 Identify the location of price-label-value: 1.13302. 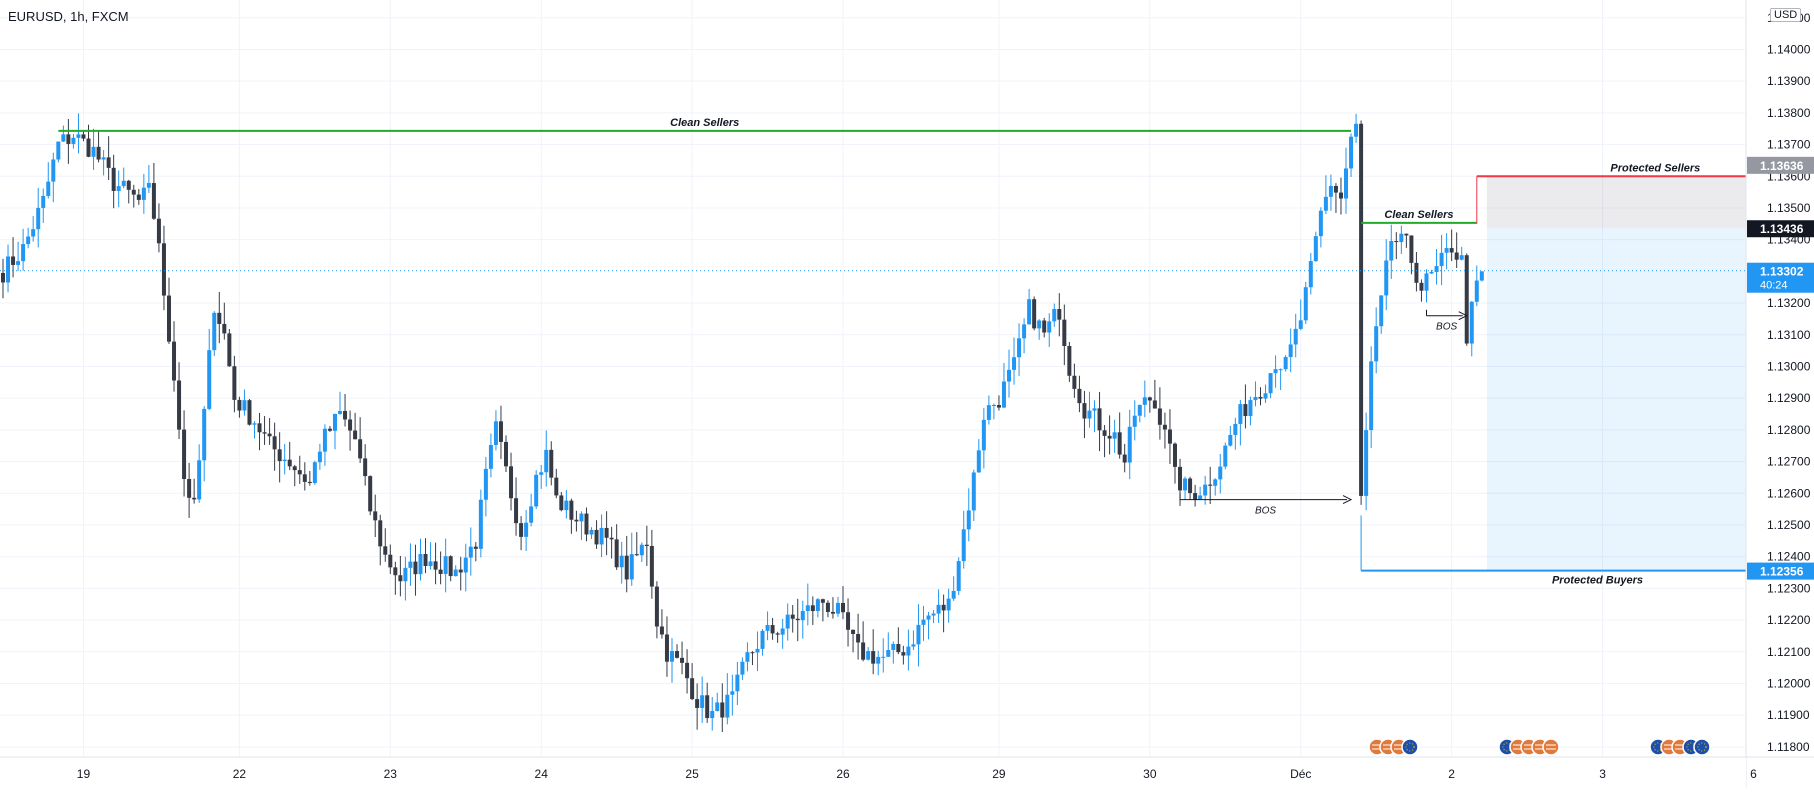
(1782, 272).